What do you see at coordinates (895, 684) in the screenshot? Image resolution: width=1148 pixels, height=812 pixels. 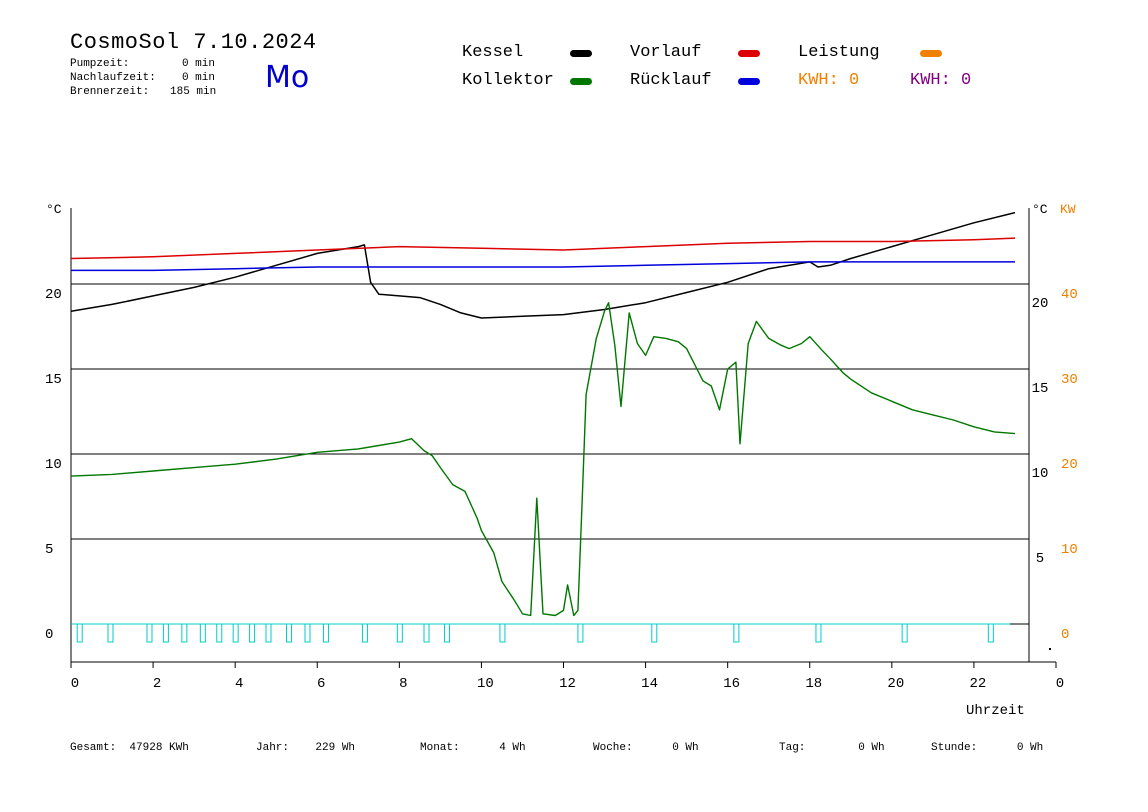 I see `x-tick-label-10: 20` at bounding box center [895, 684].